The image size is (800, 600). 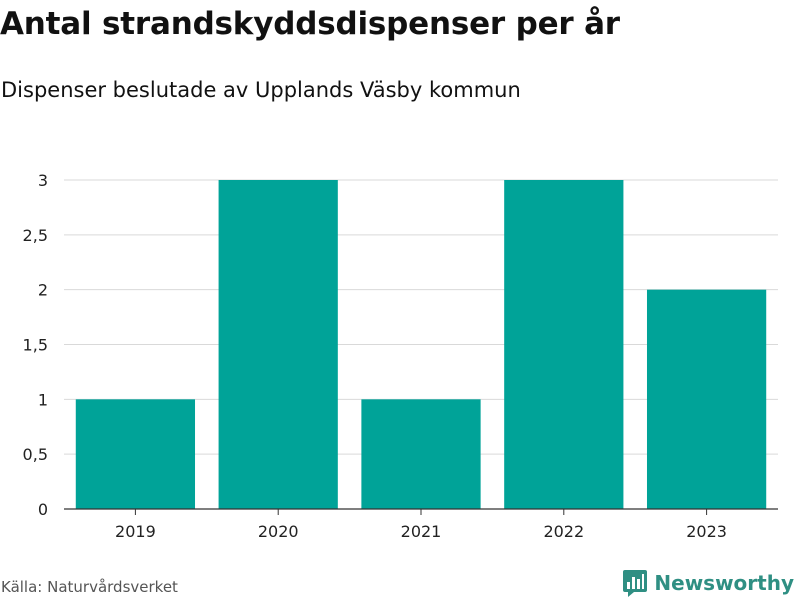 I want to click on y-tick-label: 2,5, so click(x=35, y=235).